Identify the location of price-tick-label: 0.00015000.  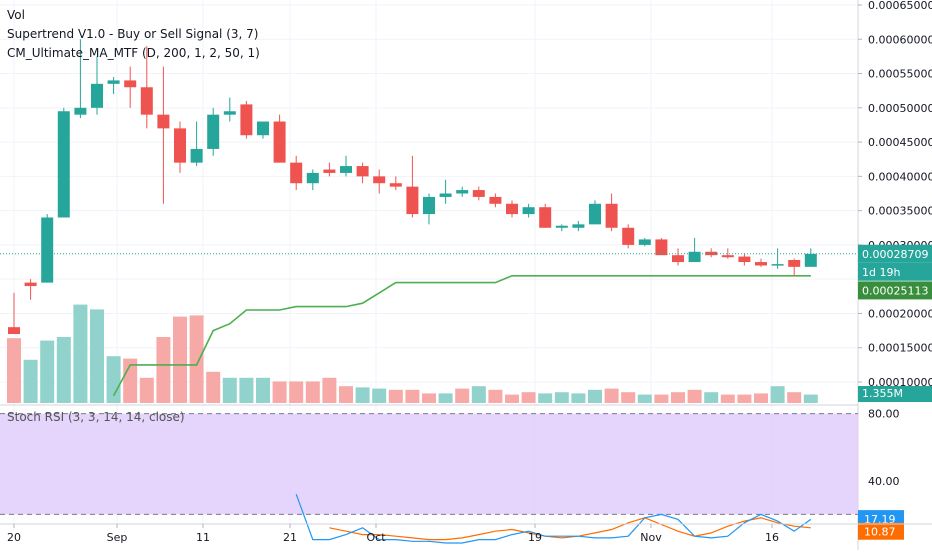
(900, 348).